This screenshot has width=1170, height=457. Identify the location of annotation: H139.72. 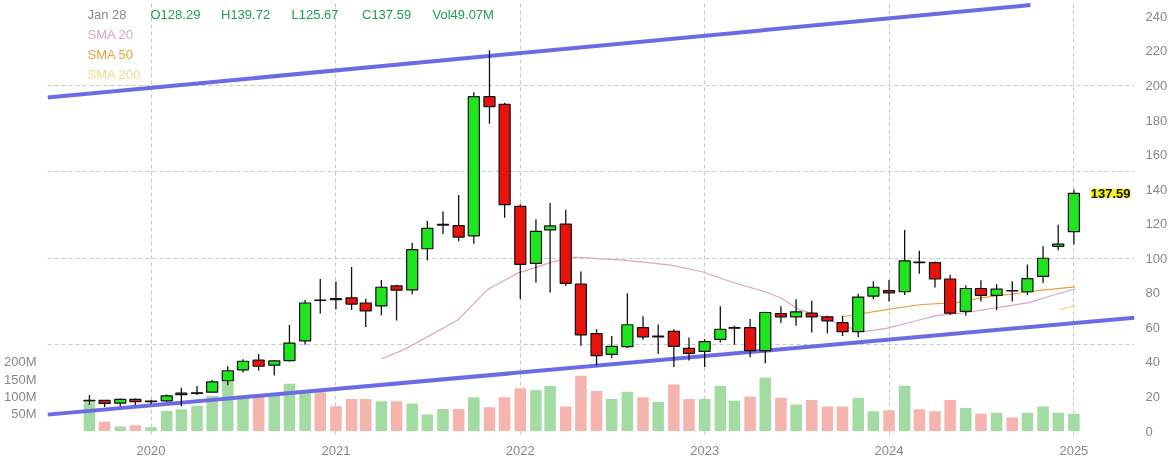
(246, 14).